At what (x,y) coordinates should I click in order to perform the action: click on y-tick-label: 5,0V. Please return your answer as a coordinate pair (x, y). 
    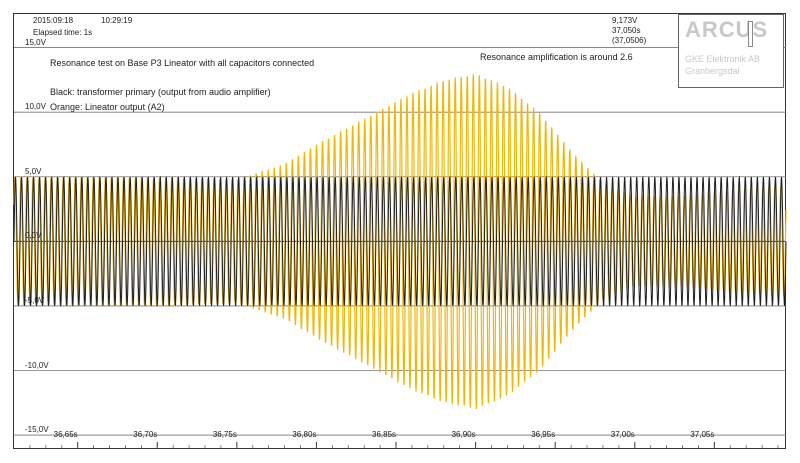
    Looking at the image, I should click on (33, 171).